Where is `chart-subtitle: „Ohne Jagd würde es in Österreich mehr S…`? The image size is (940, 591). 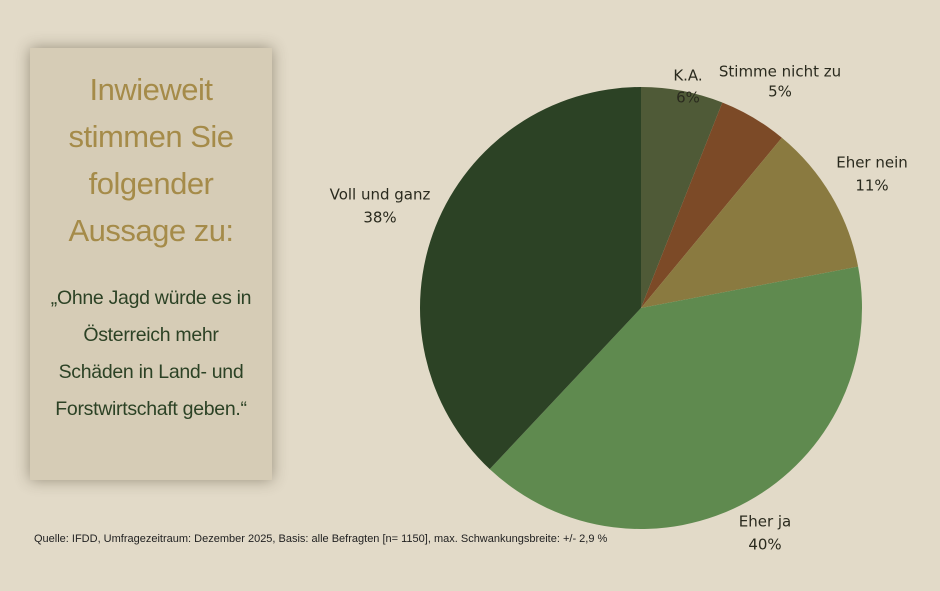
chart-subtitle: „Ohne Jagd würde es in Österreich mehr S… is located at coordinates (151, 353).